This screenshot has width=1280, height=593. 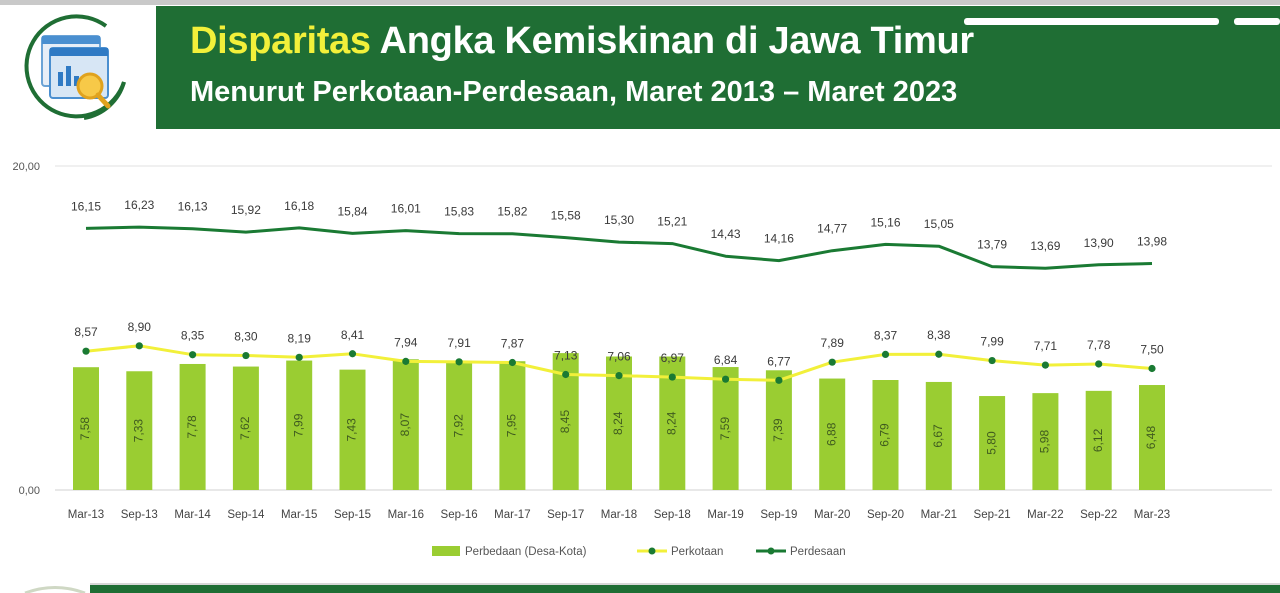 I want to click on perkotaan-data-label: 6,97, so click(x=673, y=358).